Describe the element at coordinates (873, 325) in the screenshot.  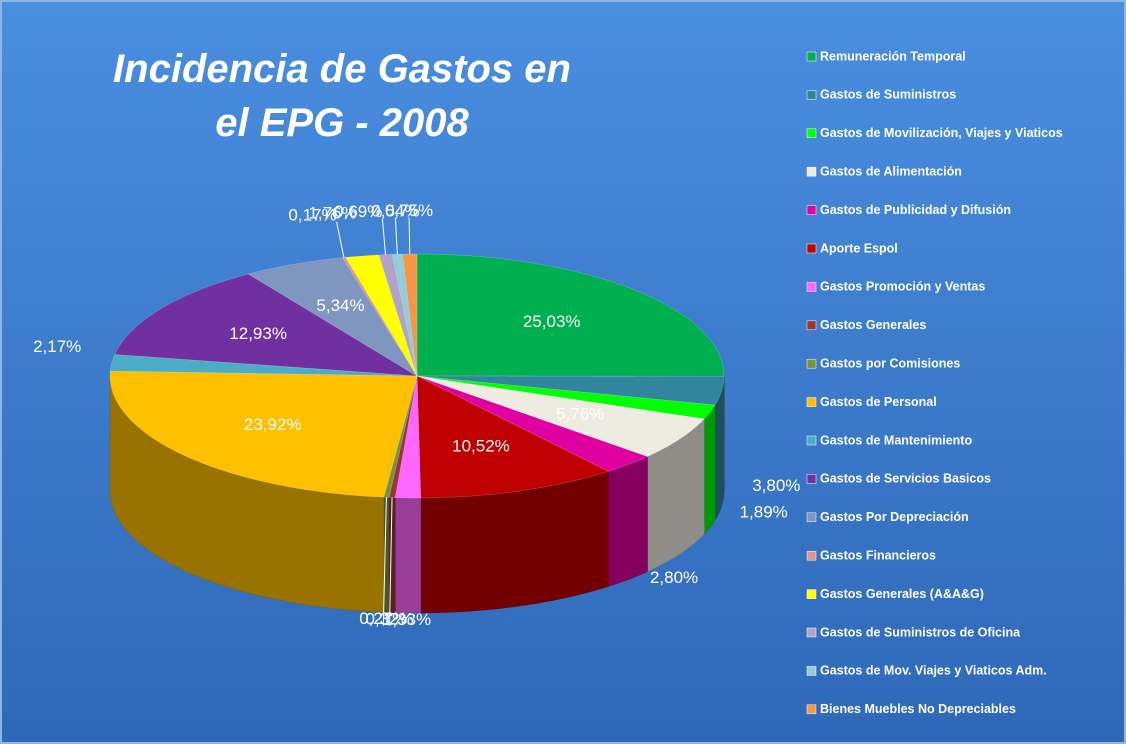
I see `legend-label: Gastos Generales` at that location.